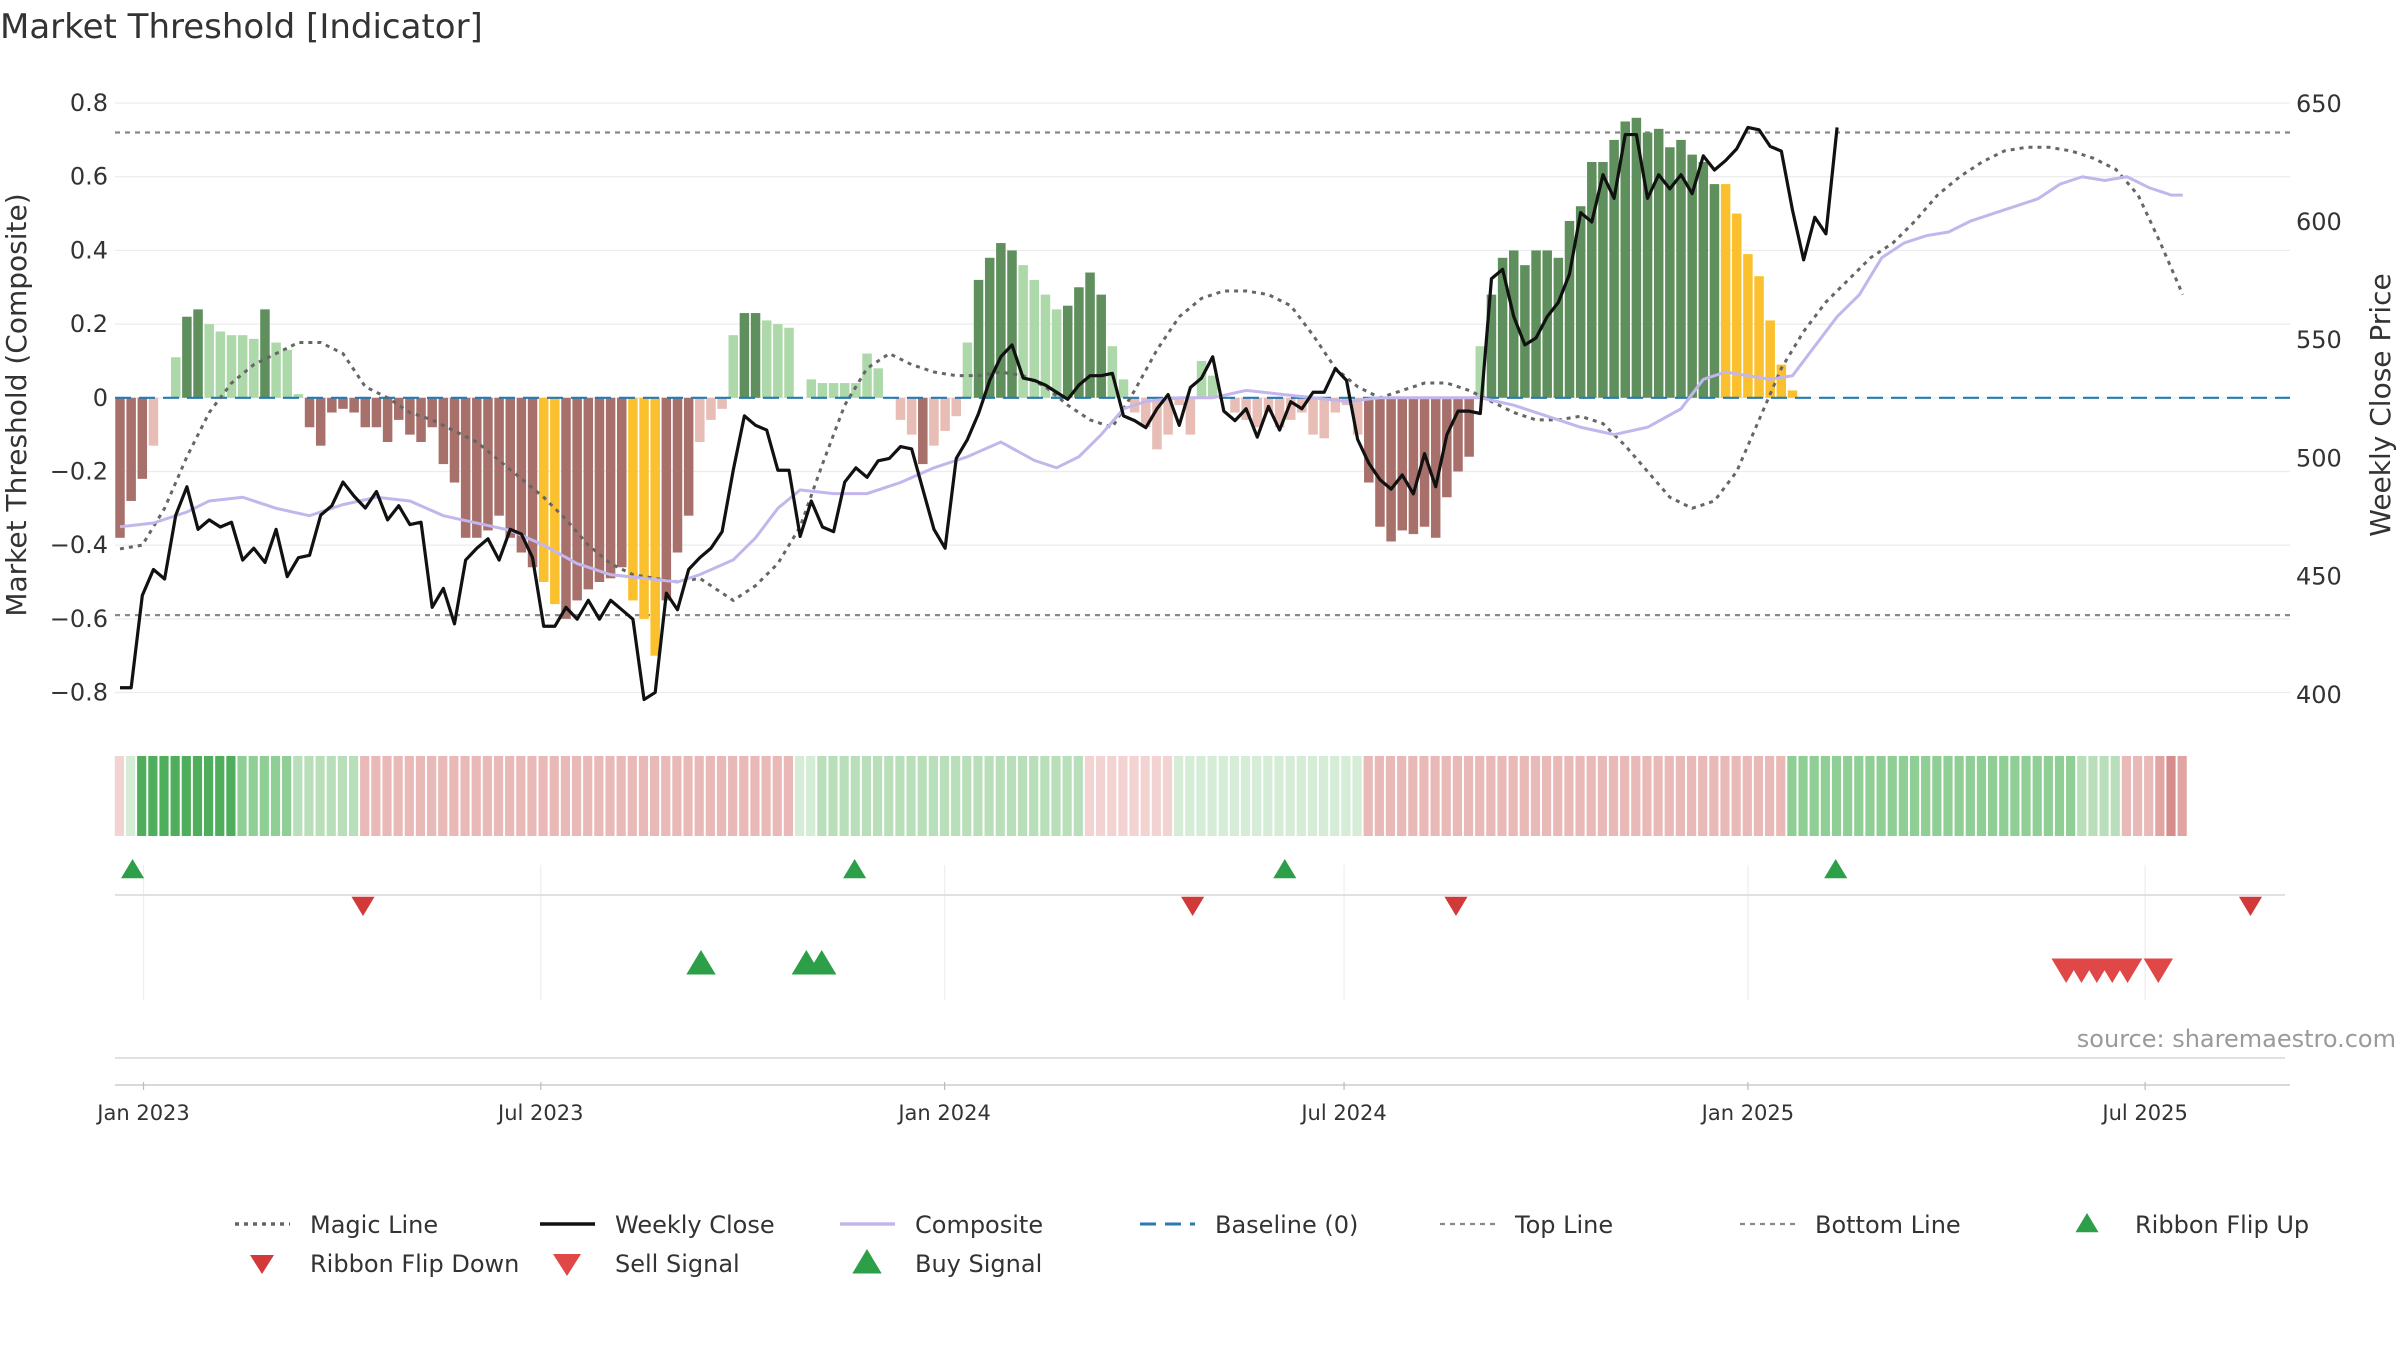 The image size is (2400, 1355). I want to click on x-tick-label-1: Jul 2023, so click(539, 1113).